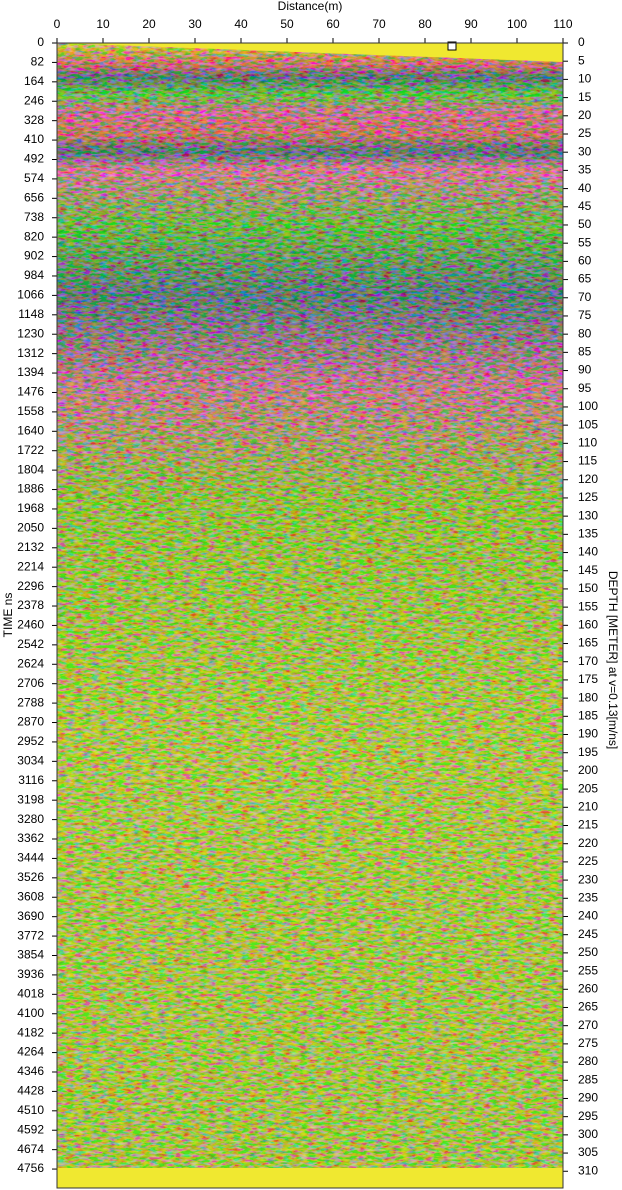 The height and width of the screenshot is (1190, 622). What do you see at coordinates (588, 970) in the screenshot?
I see `y2-tick-label: 255` at bounding box center [588, 970].